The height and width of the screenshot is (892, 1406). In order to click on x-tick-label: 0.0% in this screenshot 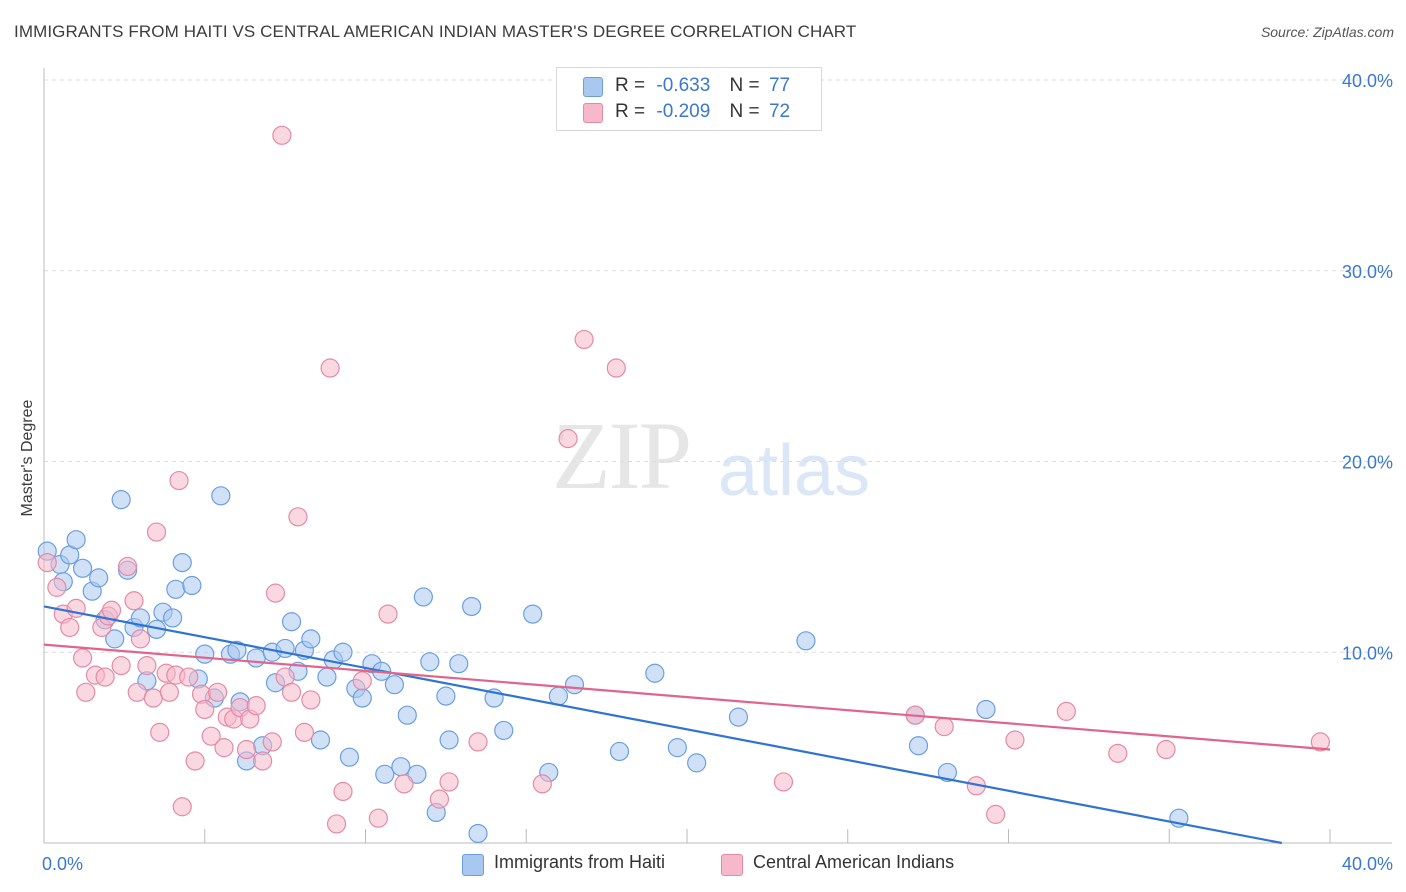, I will do `click(62, 864)`.